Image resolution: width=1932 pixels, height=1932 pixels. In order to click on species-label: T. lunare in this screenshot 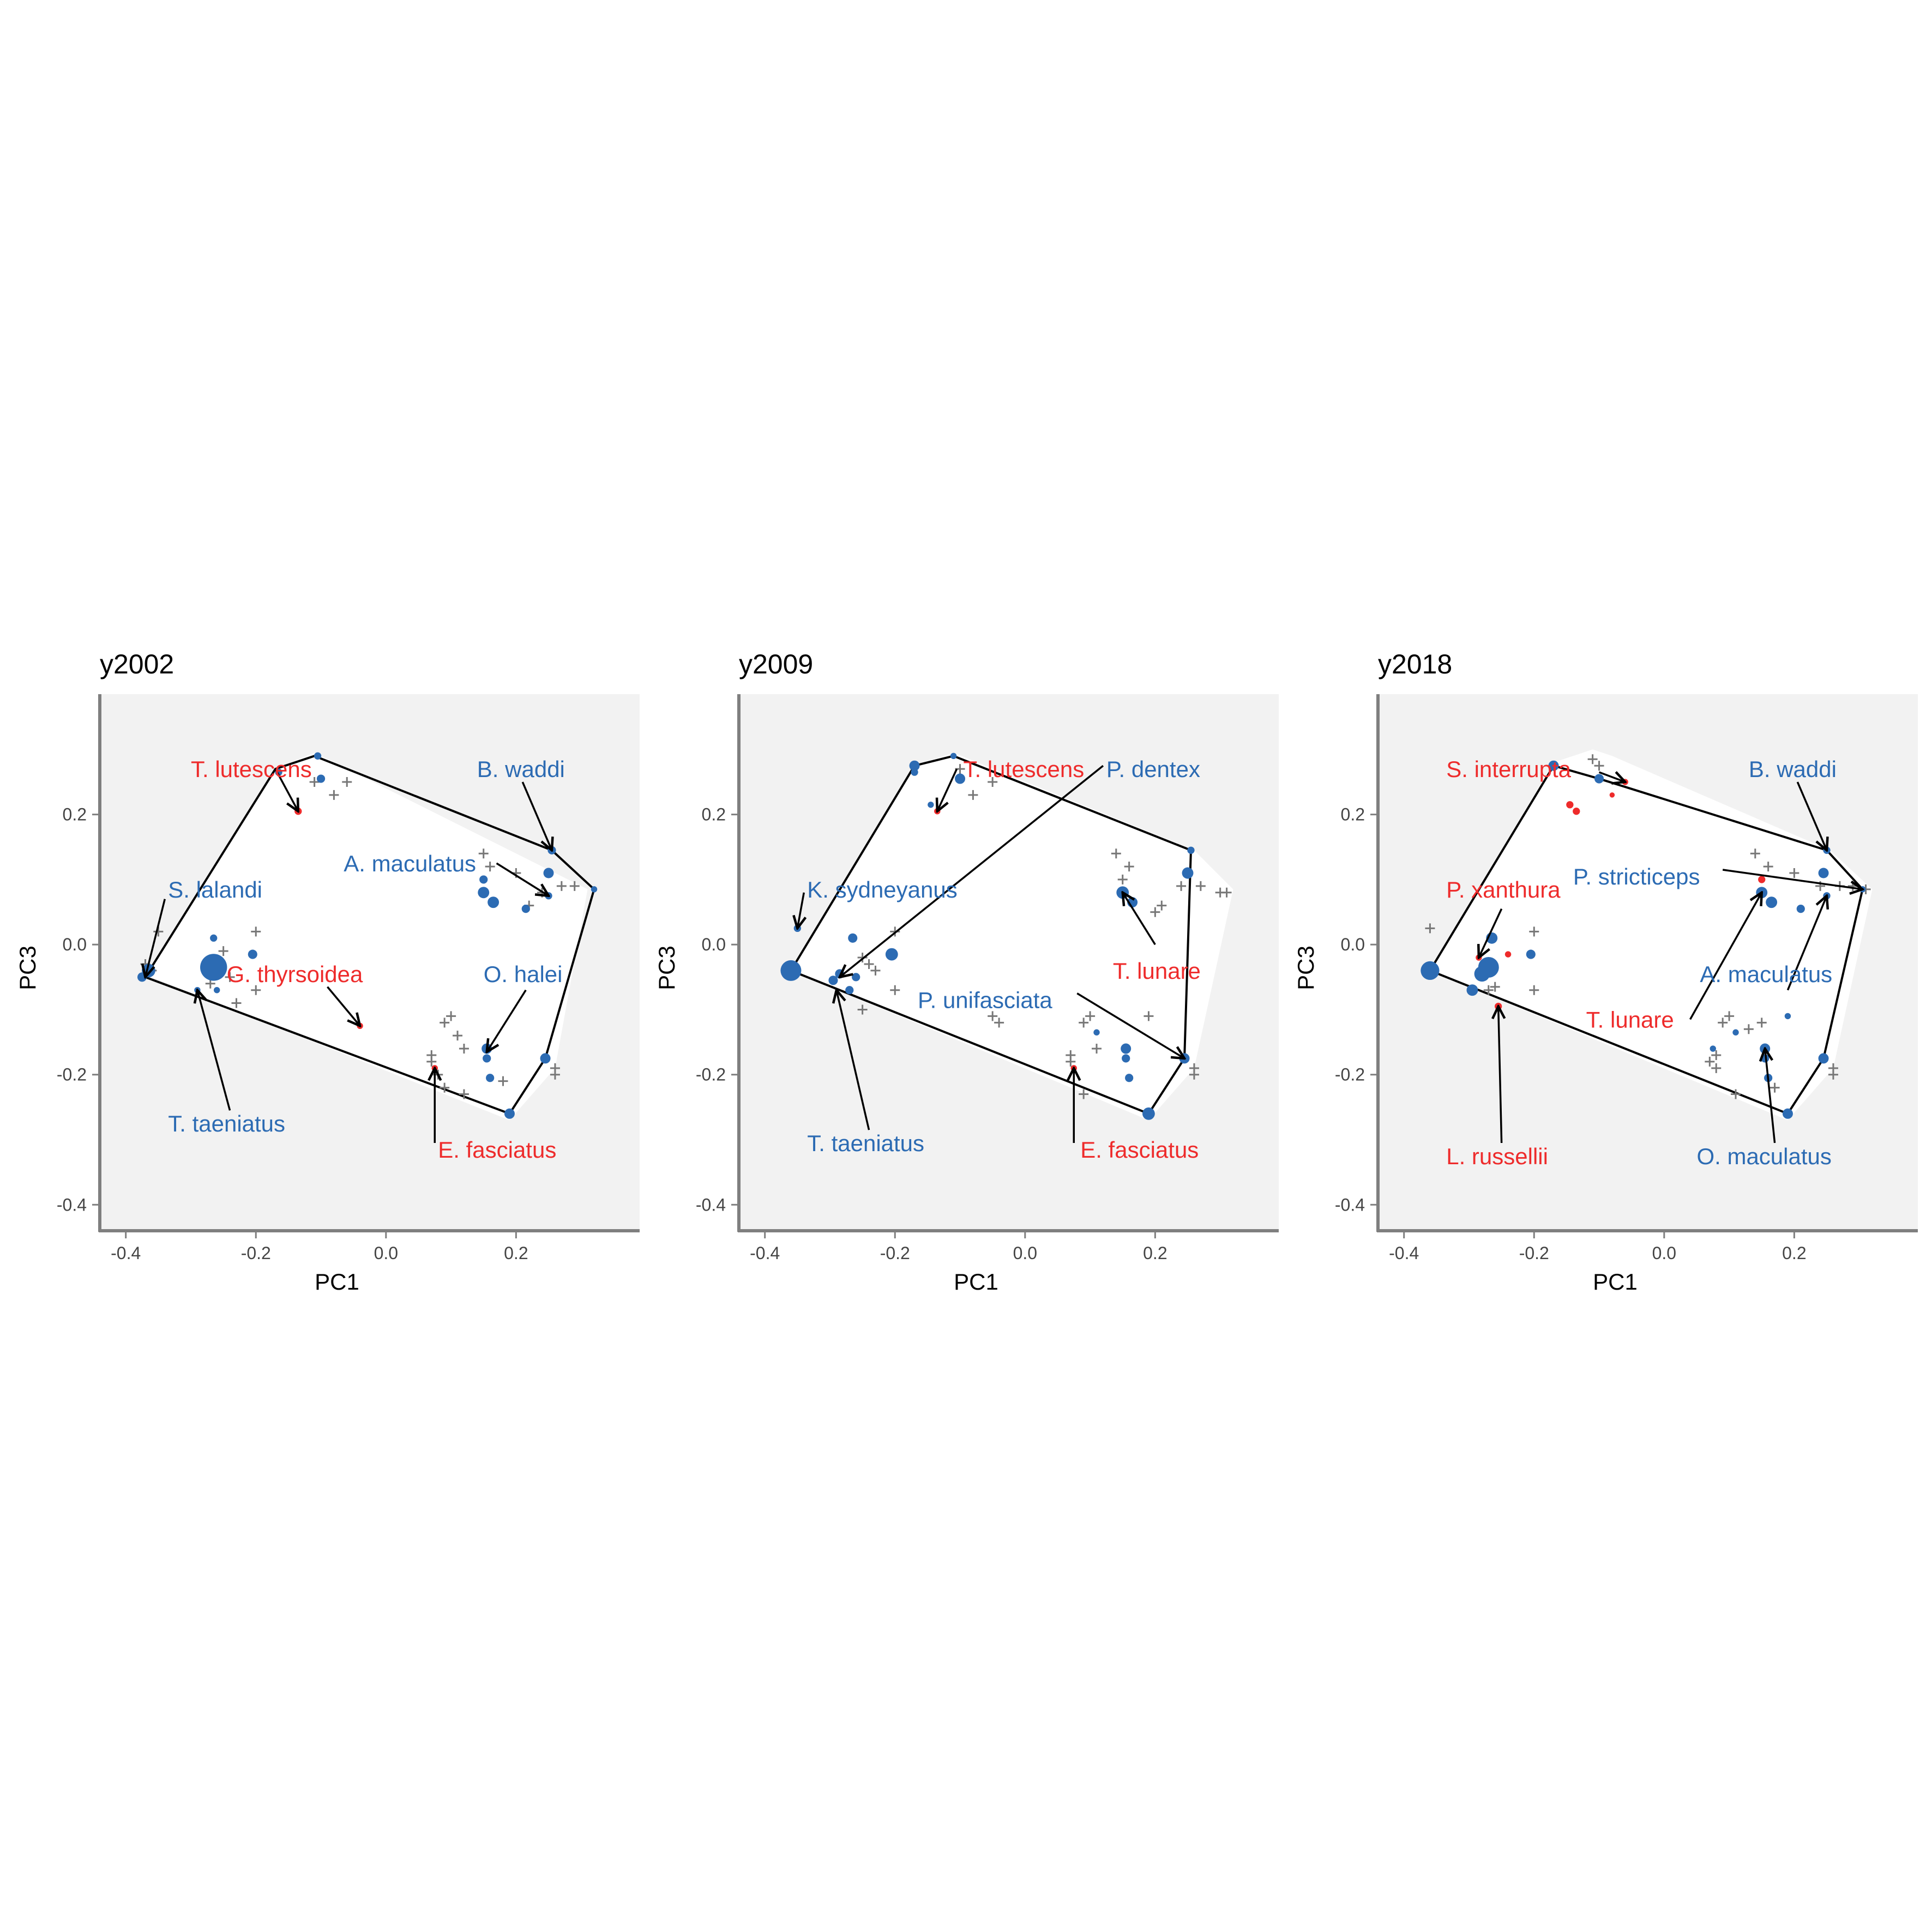, I will do `click(1630, 1019)`.